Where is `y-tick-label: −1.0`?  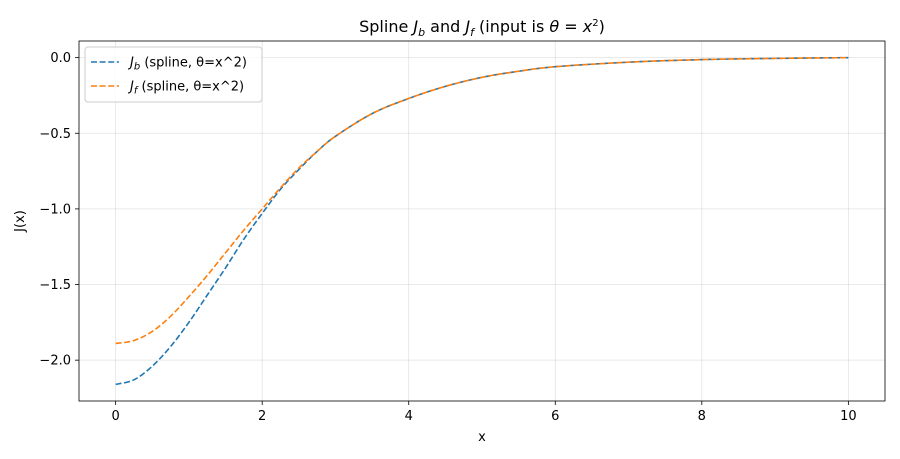 y-tick-label: −1.0 is located at coordinates (55, 209).